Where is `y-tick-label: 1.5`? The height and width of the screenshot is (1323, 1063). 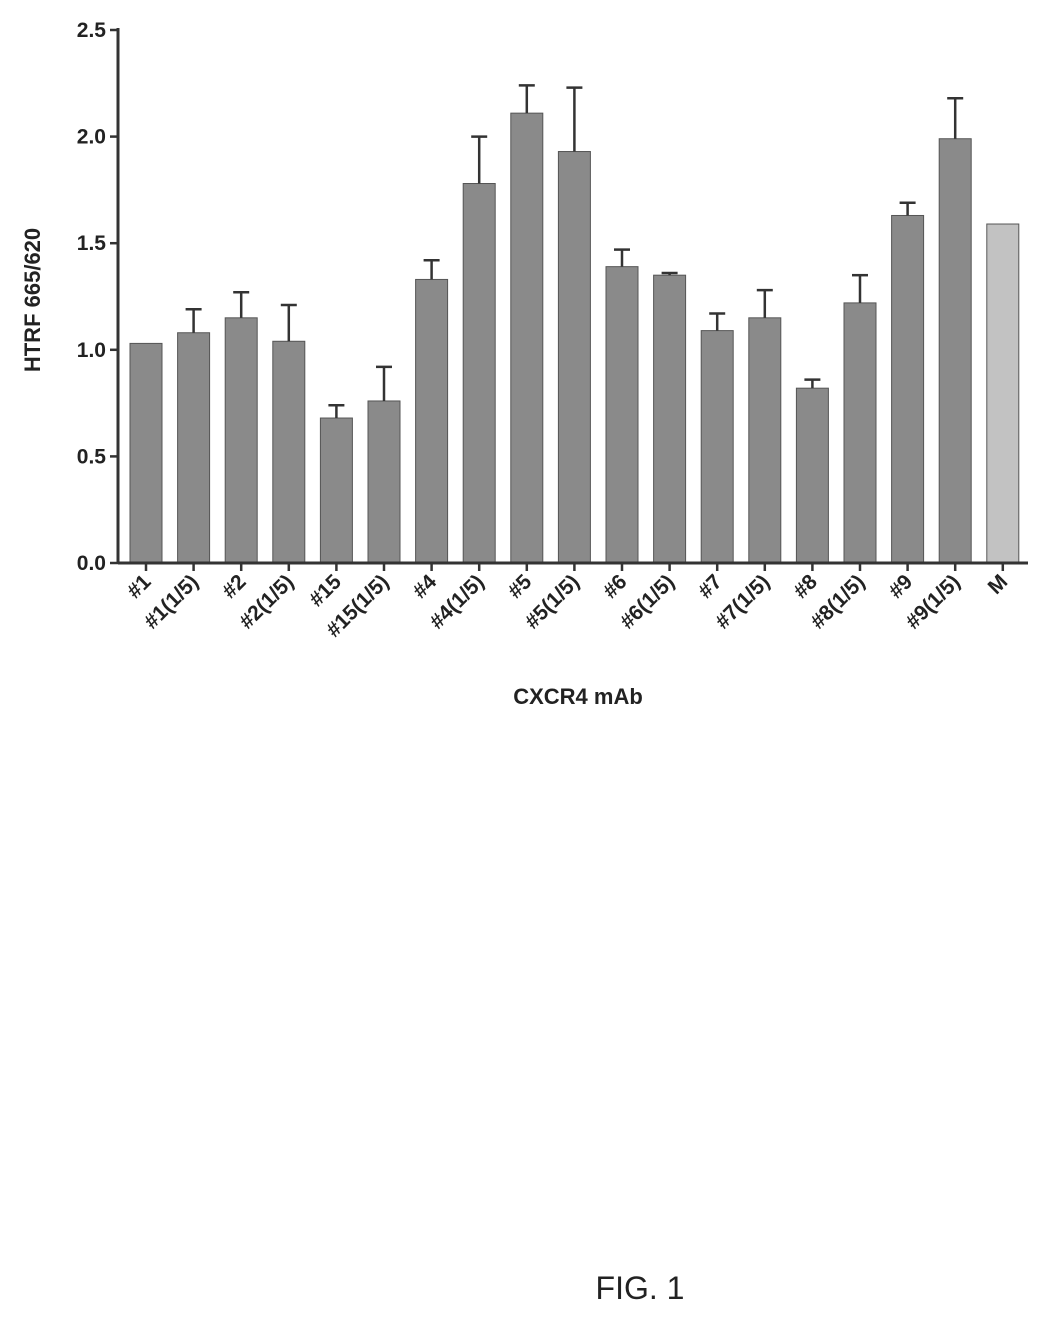
y-tick-label: 1.5 is located at coordinates (92, 243).